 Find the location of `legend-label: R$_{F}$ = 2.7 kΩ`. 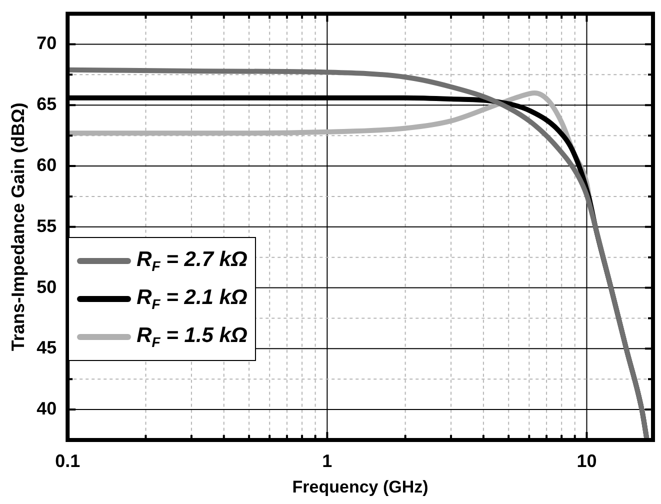

legend-label: R$_{F}$ = 2.7 kΩ is located at coordinates (192, 261).